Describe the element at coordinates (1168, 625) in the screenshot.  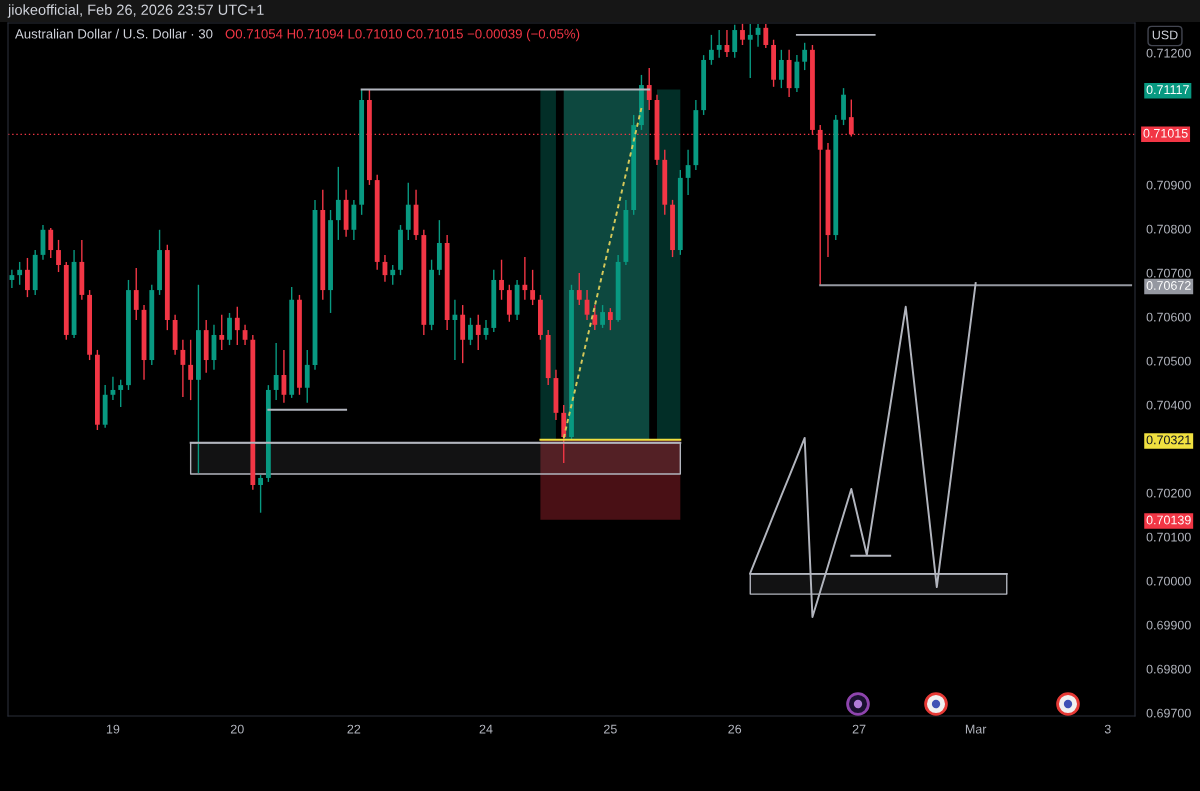
I see `y-tick-label: 0.69900` at that location.